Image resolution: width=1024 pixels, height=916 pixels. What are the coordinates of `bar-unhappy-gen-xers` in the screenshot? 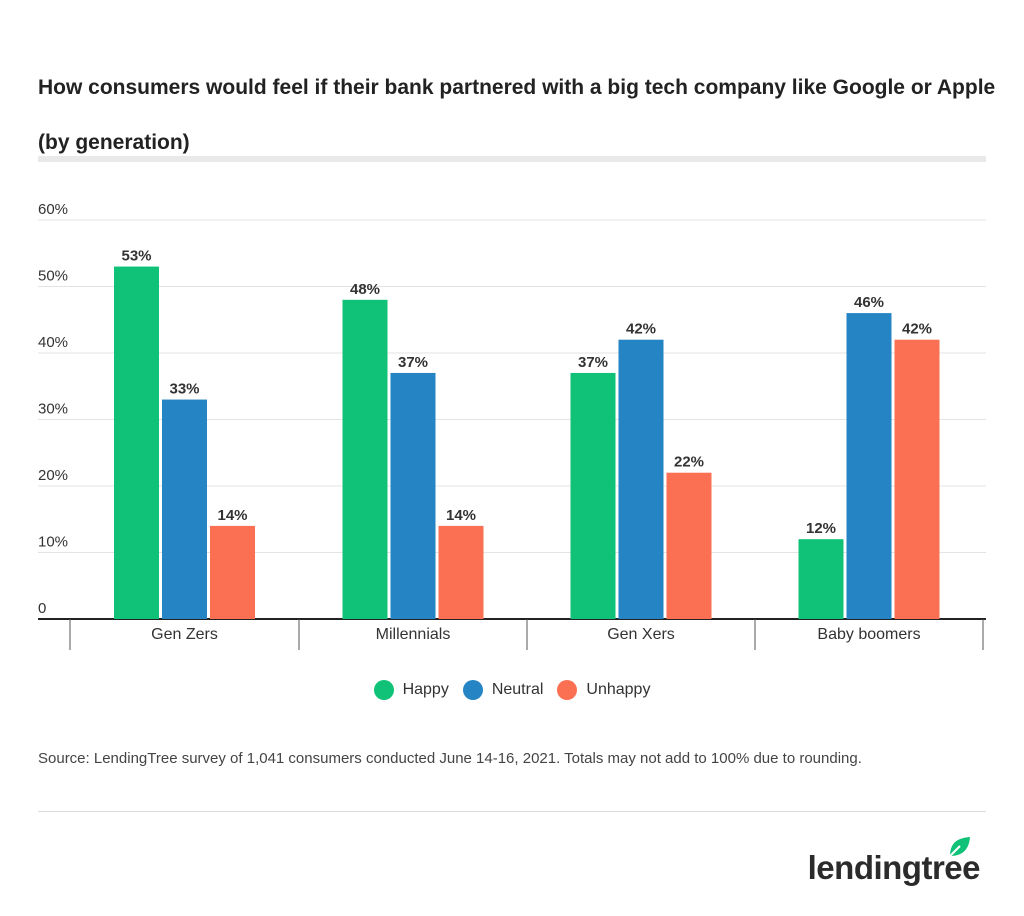 It's located at (689, 545).